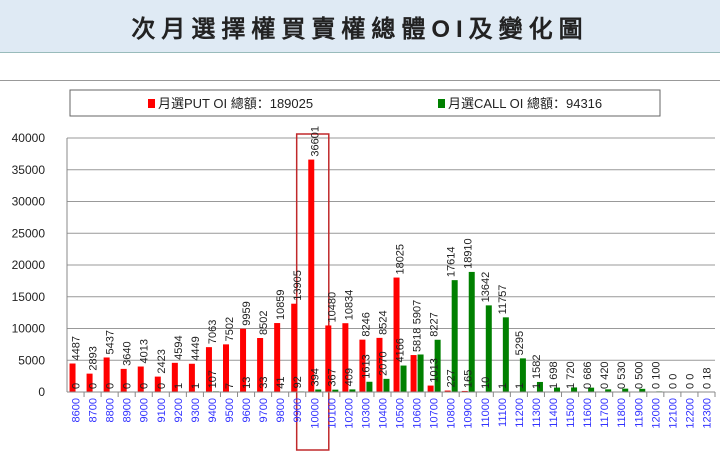 The width and height of the screenshot is (720, 451). Describe the element at coordinates (264, 323) in the screenshot. I see `put-data-label: 8502` at that location.